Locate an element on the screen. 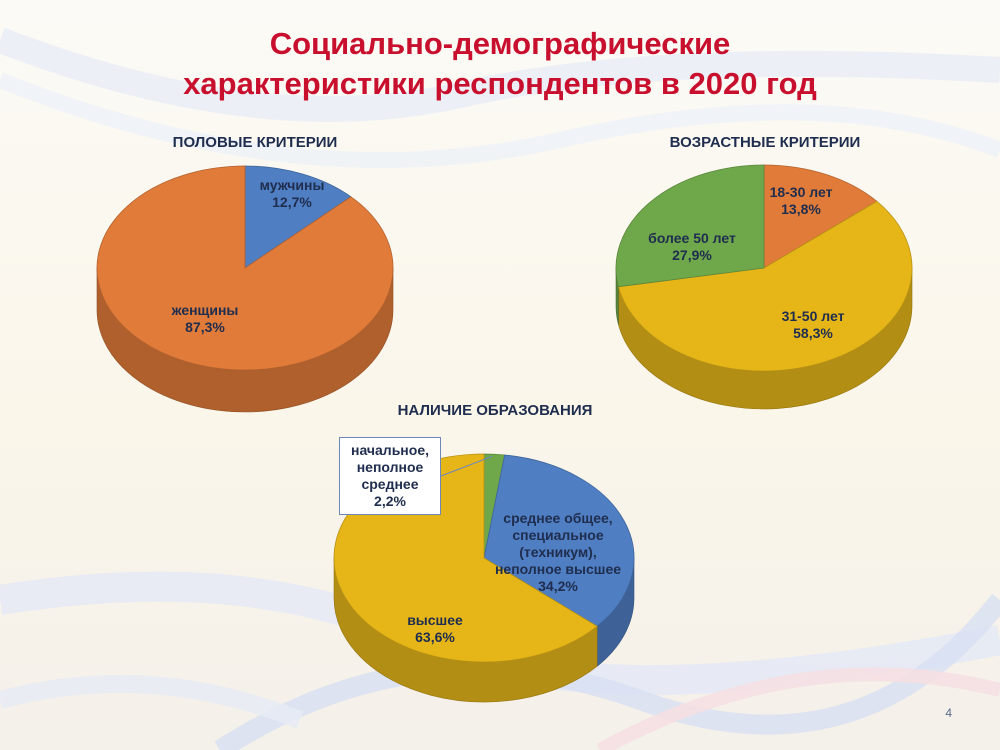 The image size is (1000, 750). slice-label-primary: начальное, неполное среднее 2,2% is located at coordinates (390, 476).